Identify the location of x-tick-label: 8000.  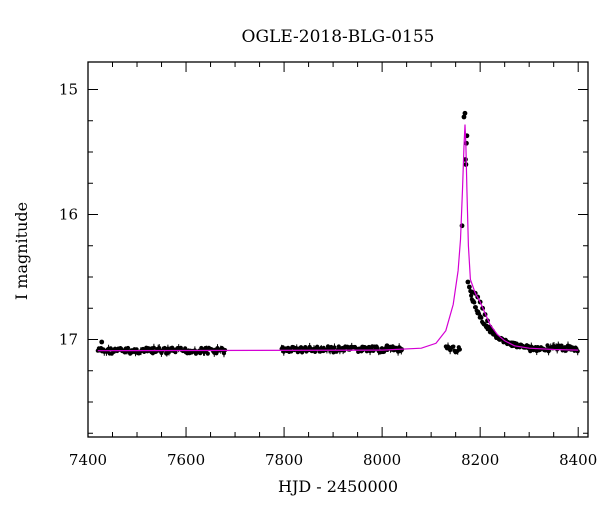
(382, 460).